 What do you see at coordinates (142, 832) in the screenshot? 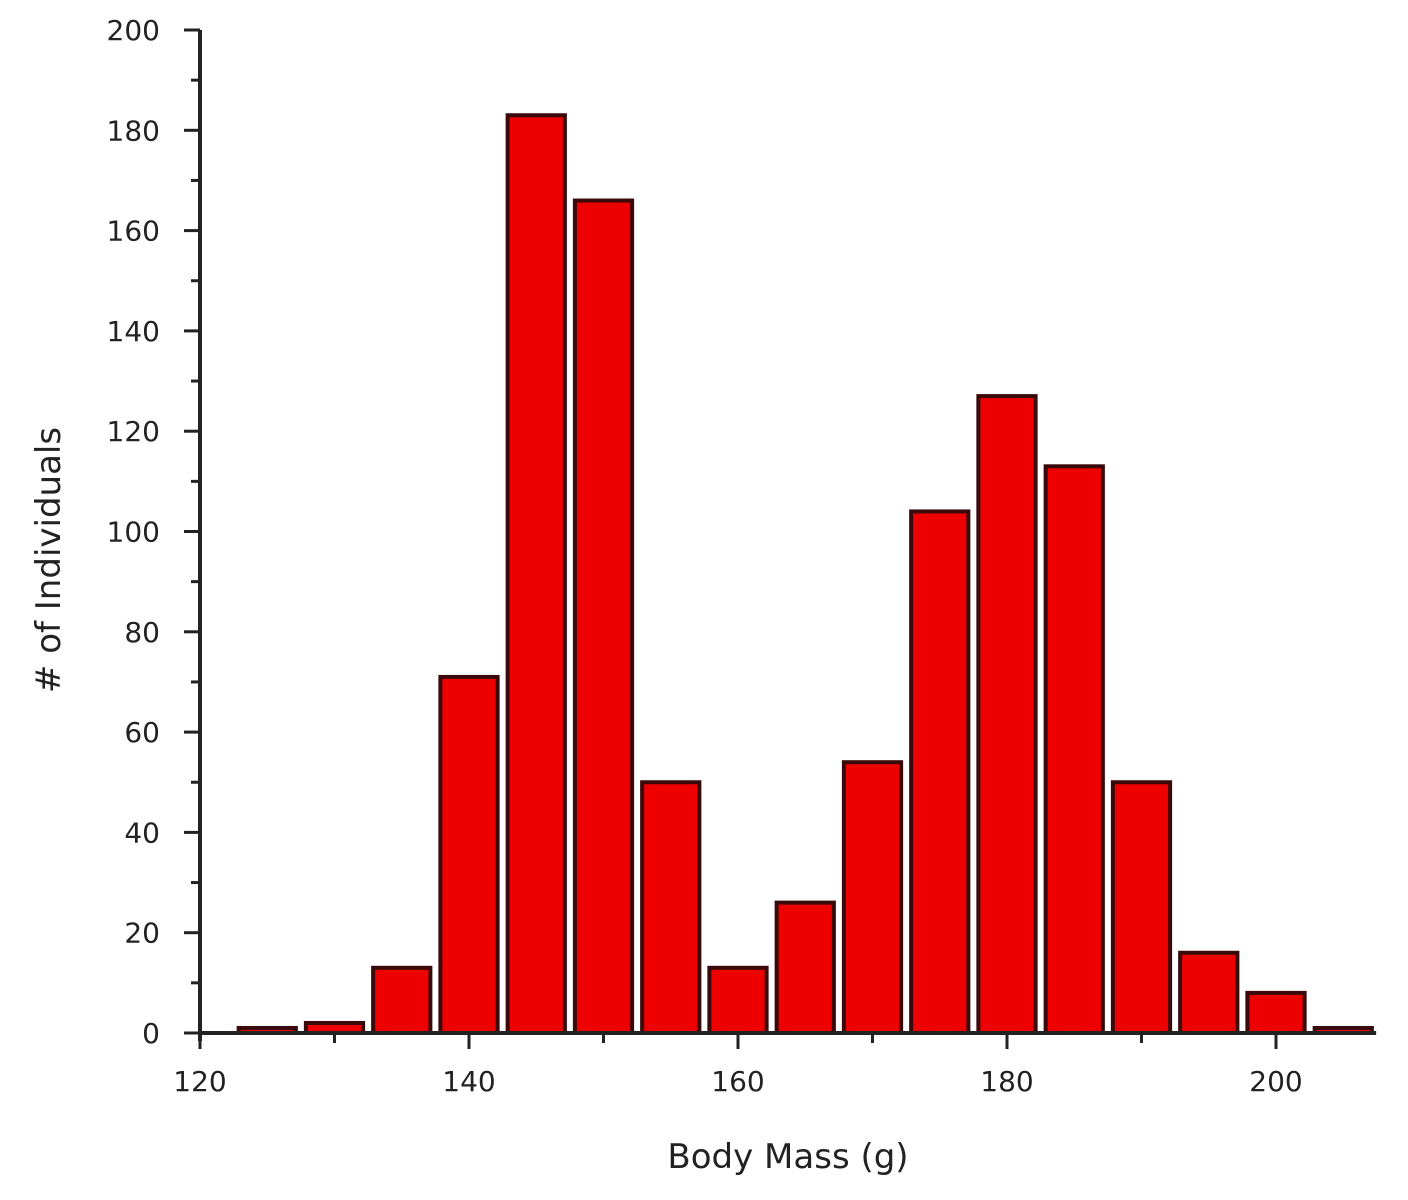
I see `y-tick-label: 40` at bounding box center [142, 832].